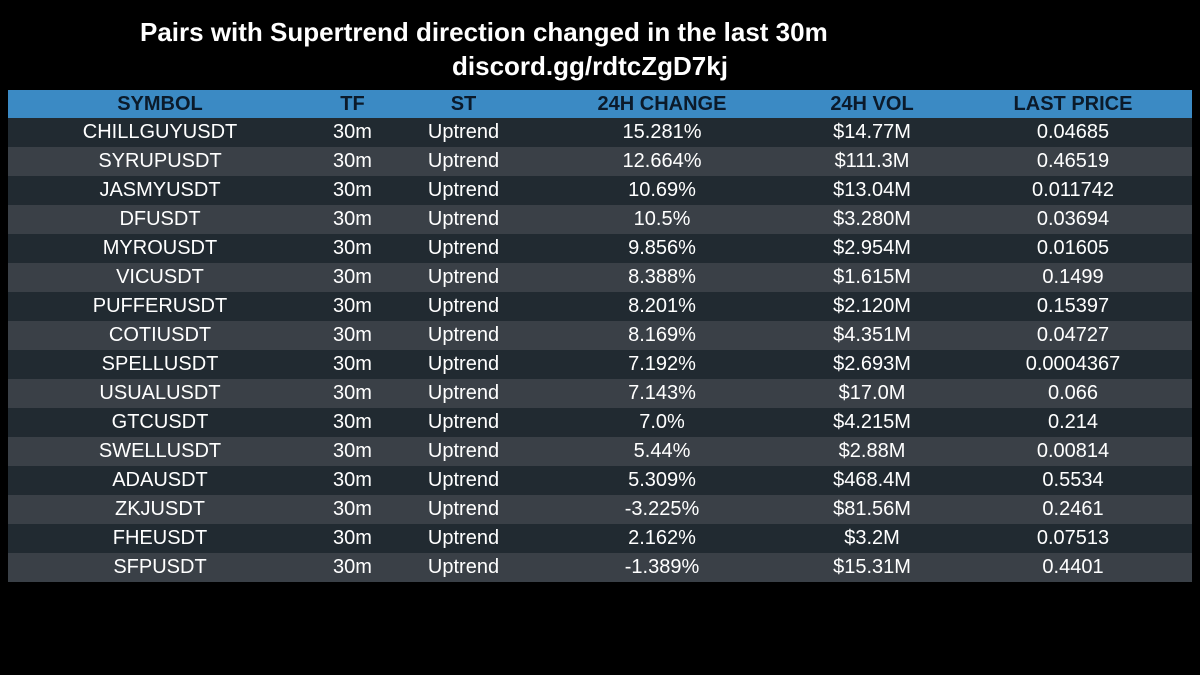 Image resolution: width=1200 pixels, height=675 pixels. Describe the element at coordinates (160, 190) in the screenshot. I see `symbol-cell: JASMYUSDT` at that location.